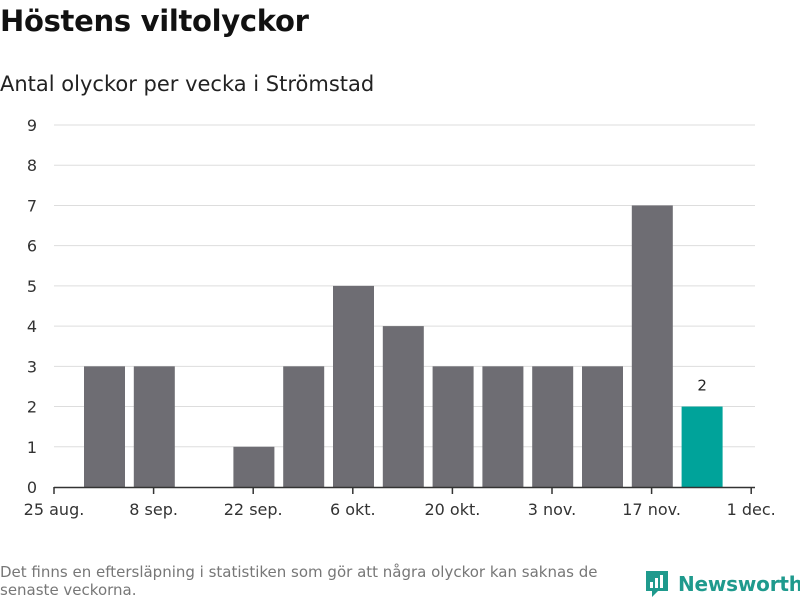 The height and width of the screenshot is (601, 800). Describe the element at coordinates (353, 386) in the screenshot. I see `bar-v40` at that location.